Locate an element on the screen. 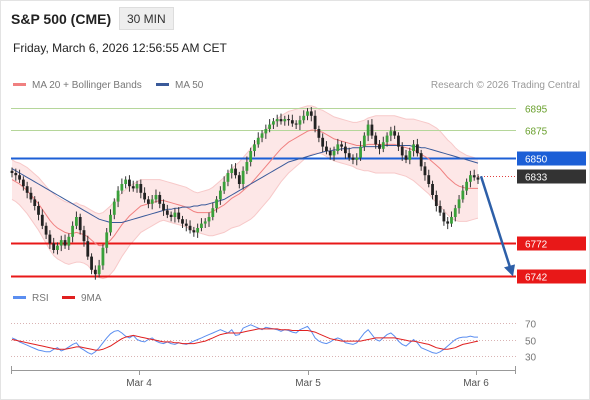 This screenshot has height=400, width=590. legend-item-9ma: 9MA is located at coordinates (82, 298).